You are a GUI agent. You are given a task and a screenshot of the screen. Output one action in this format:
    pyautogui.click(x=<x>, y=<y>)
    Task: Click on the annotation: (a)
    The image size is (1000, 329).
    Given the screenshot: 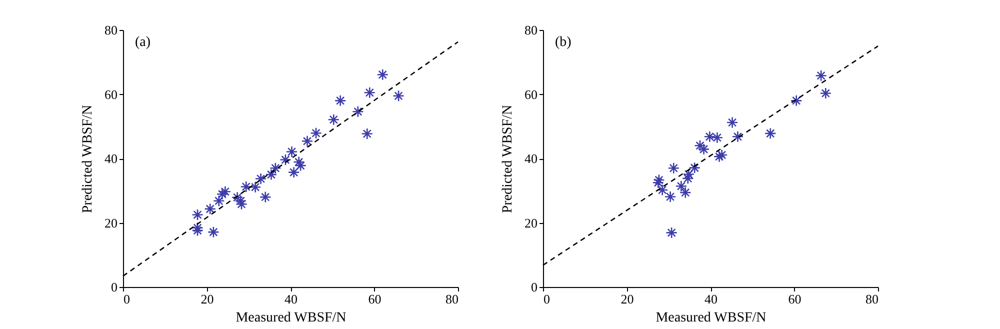 What is the action you would take?
    pyautogui.click(x=143, y=42)
    